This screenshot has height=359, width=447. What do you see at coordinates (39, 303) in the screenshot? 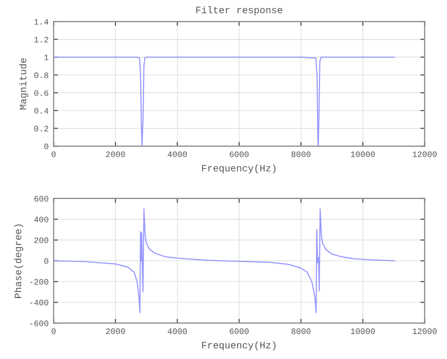
I see `y-tick-label: -400` at bounding box center [39, 303].